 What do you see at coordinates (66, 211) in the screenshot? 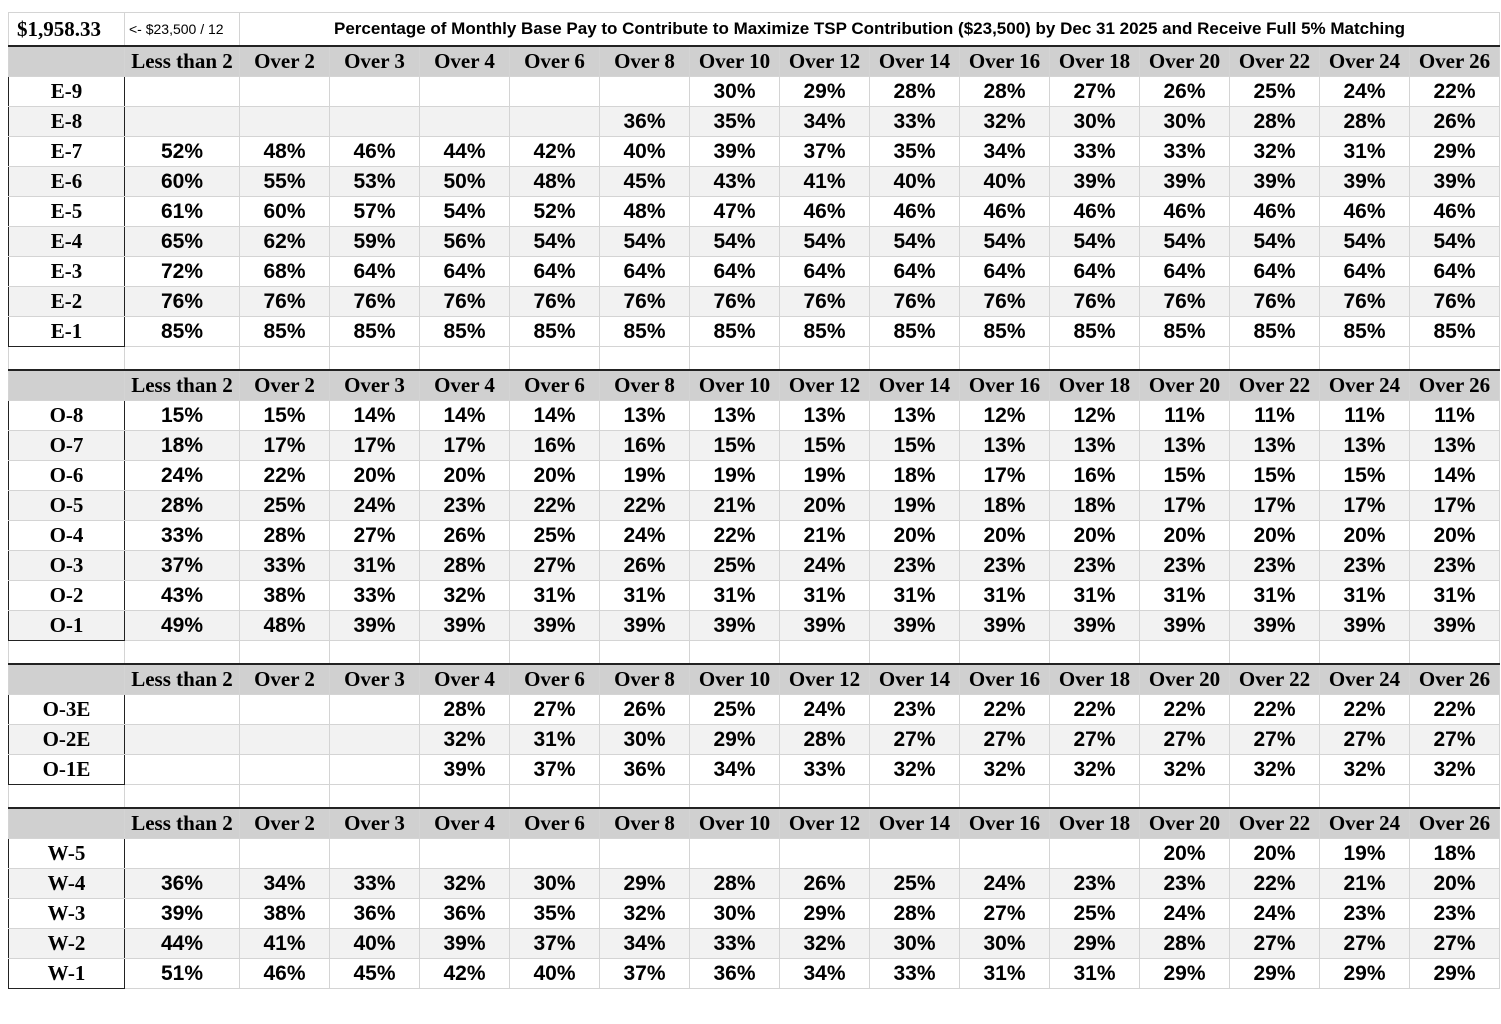
I see `grade-label-cell: E-5` at bounding box center [66, 211].